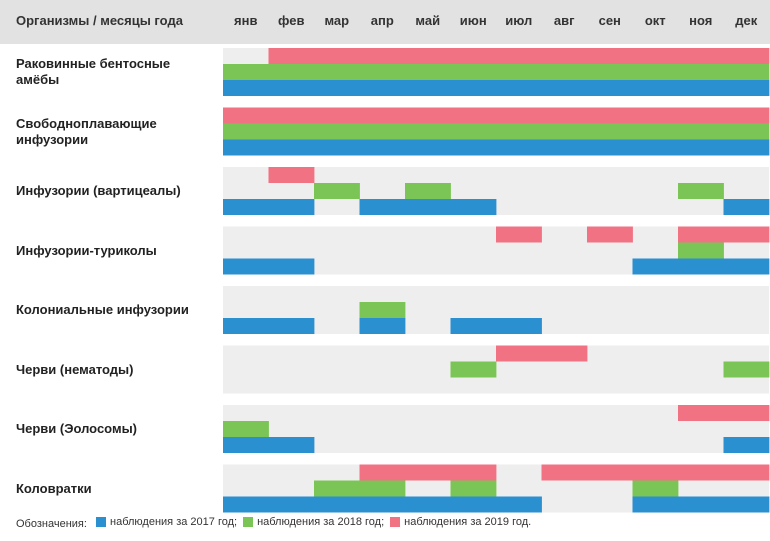 The width and height of the screenshot is (770, 541). What do you see at coordinates (609, 20) in the screenshot?
I see `month-label: сен` at bounding box center [609, 20].